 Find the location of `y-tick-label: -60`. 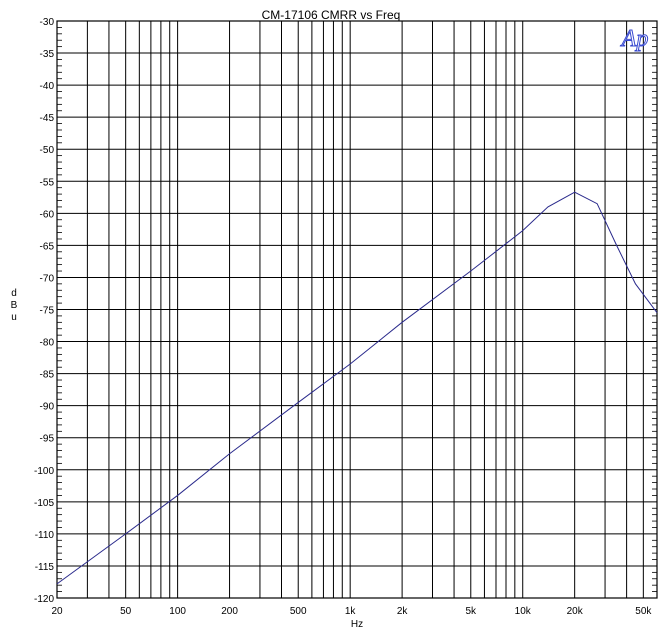

y-tick-label: -60 is located at coordinates (47, 214).